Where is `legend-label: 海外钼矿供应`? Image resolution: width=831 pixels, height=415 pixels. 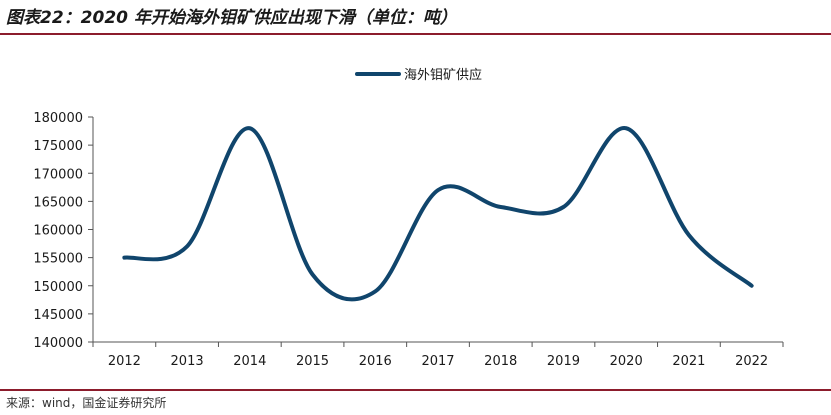
legend-label: 海外钼矿供应 is located at coordinates (443, 75).